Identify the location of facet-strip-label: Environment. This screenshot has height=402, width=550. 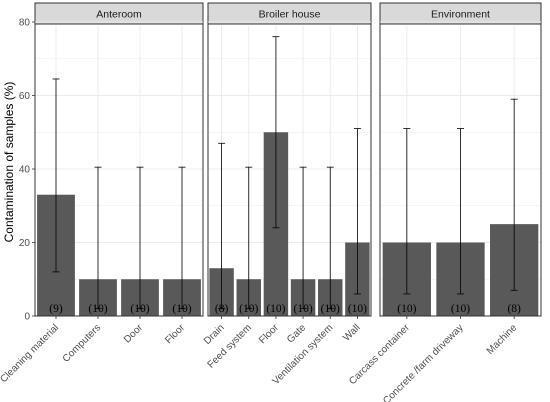
(460, 15).